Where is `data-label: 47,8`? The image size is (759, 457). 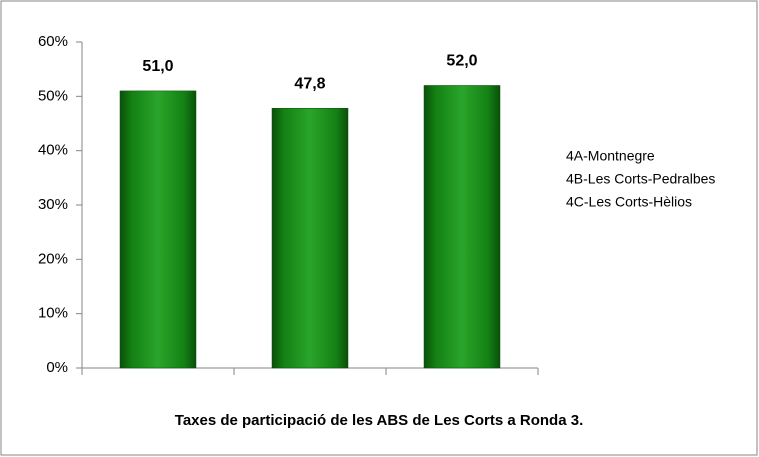
data-label: 47,8 is located at coordinates (309, 84).